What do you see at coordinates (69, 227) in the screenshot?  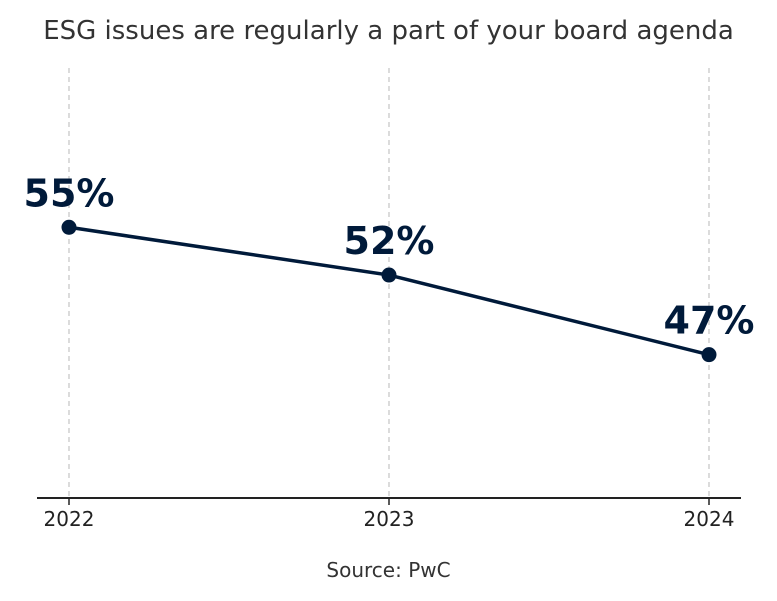 I see `data-point-2022` at bounding box center [69, 227].